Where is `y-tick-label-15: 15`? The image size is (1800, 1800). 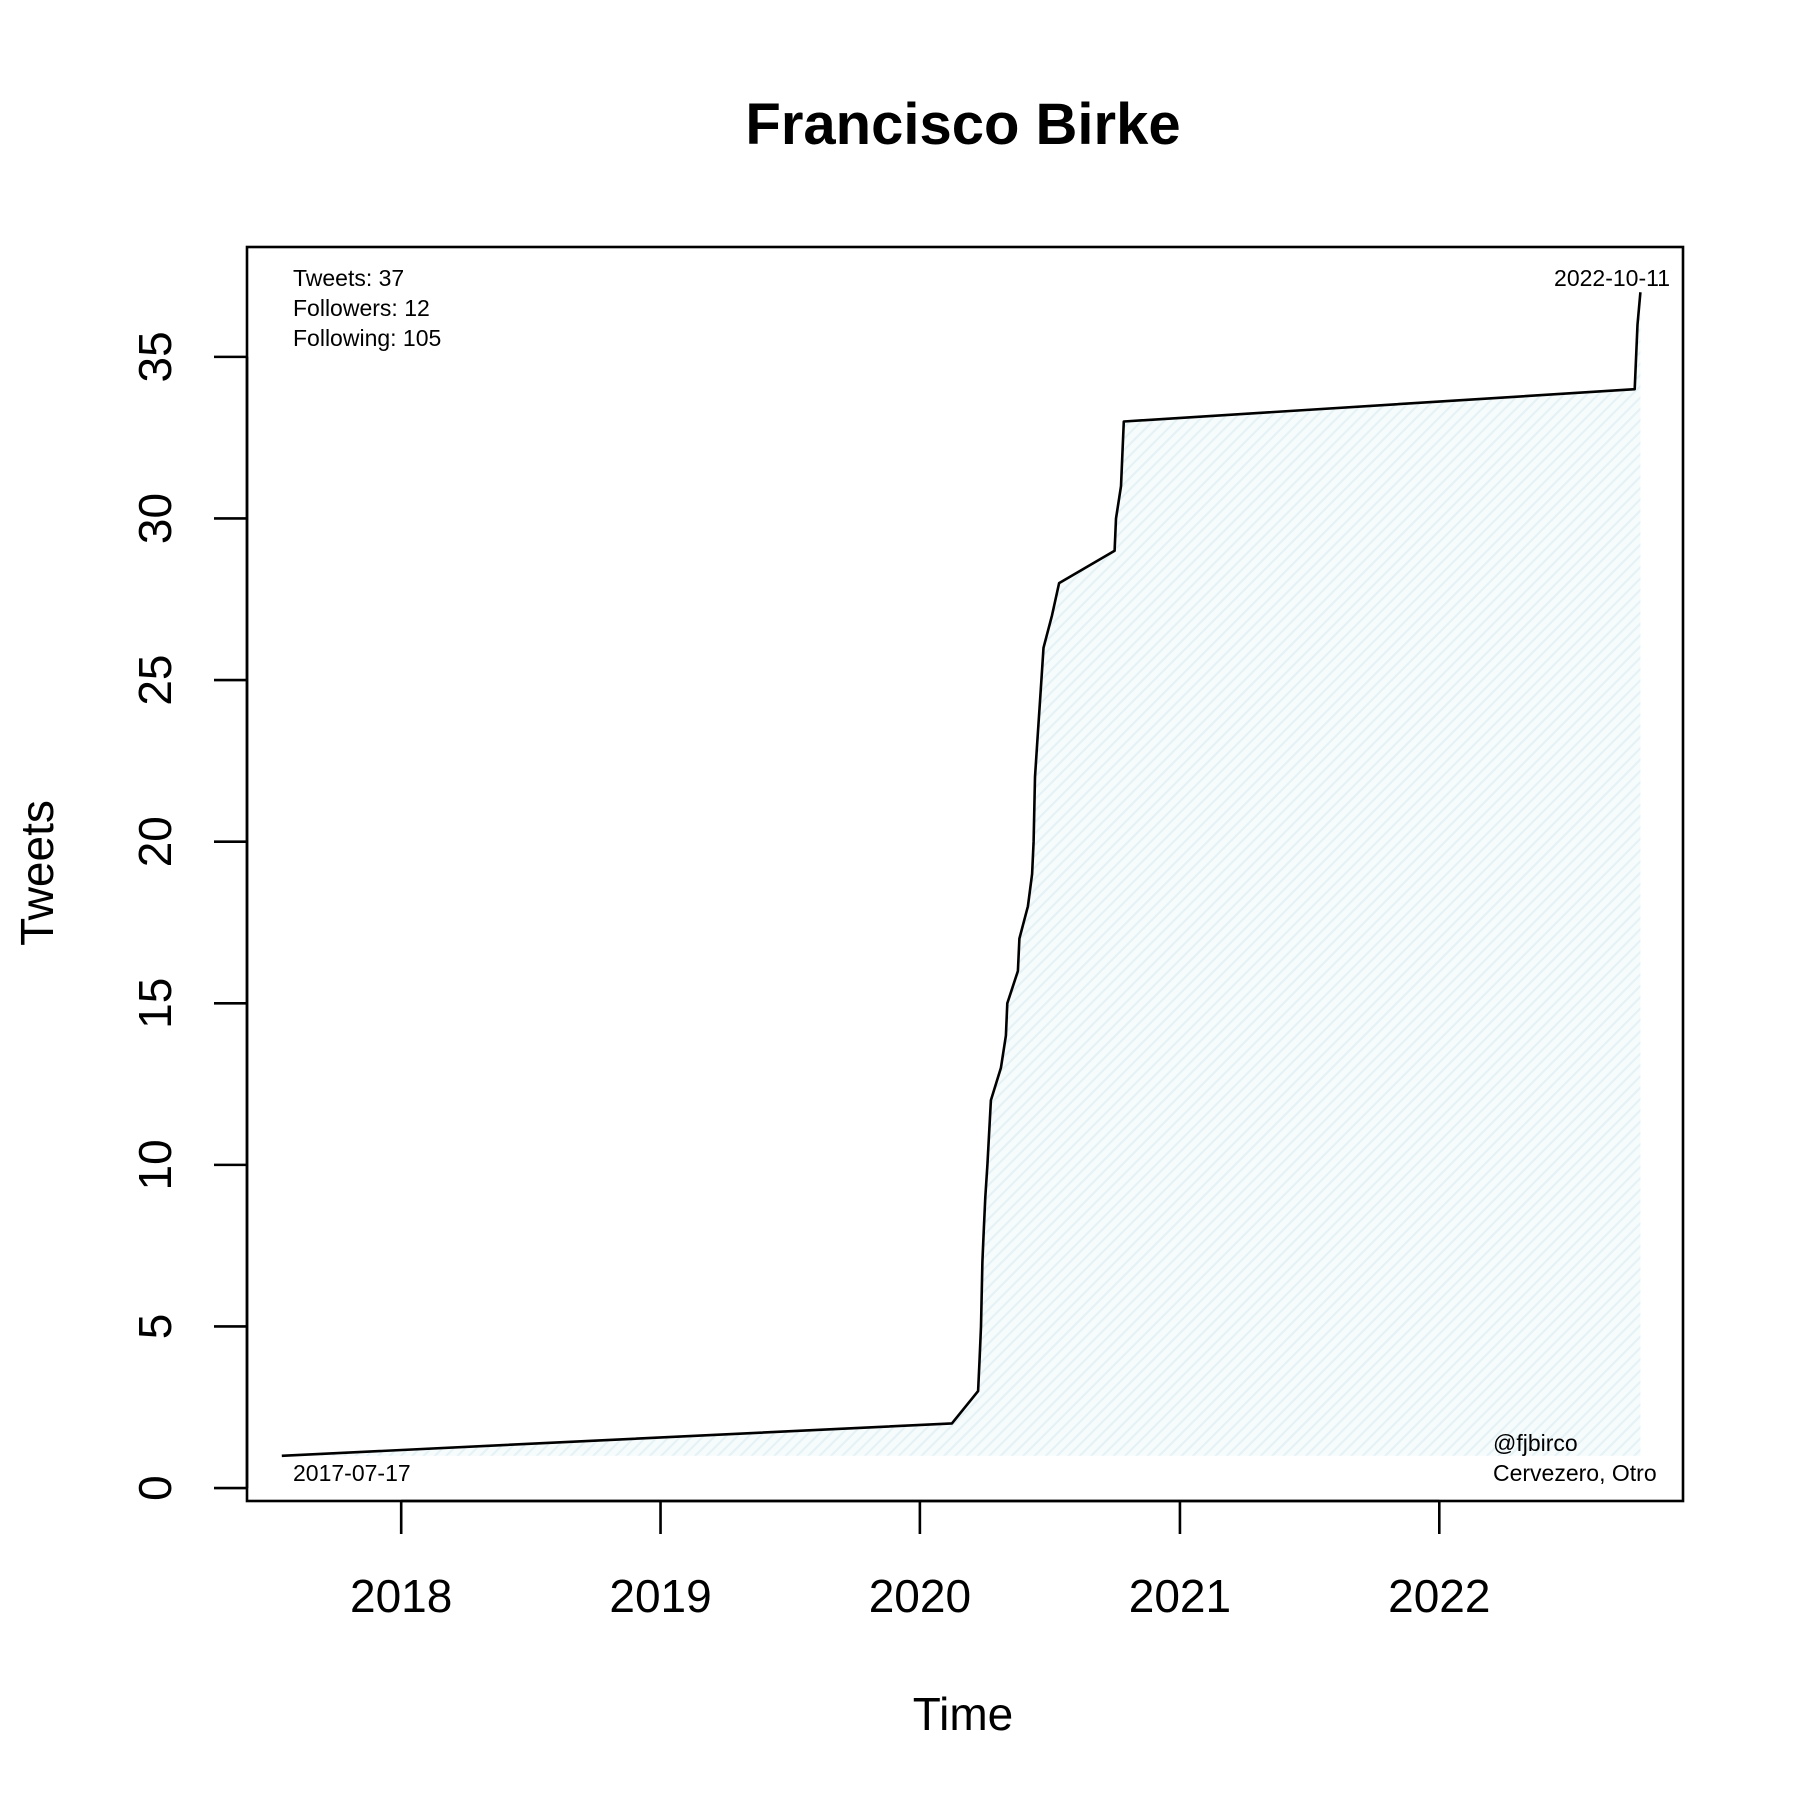
y-tick-label-15: 15 is located at coordinates (155, 1003).